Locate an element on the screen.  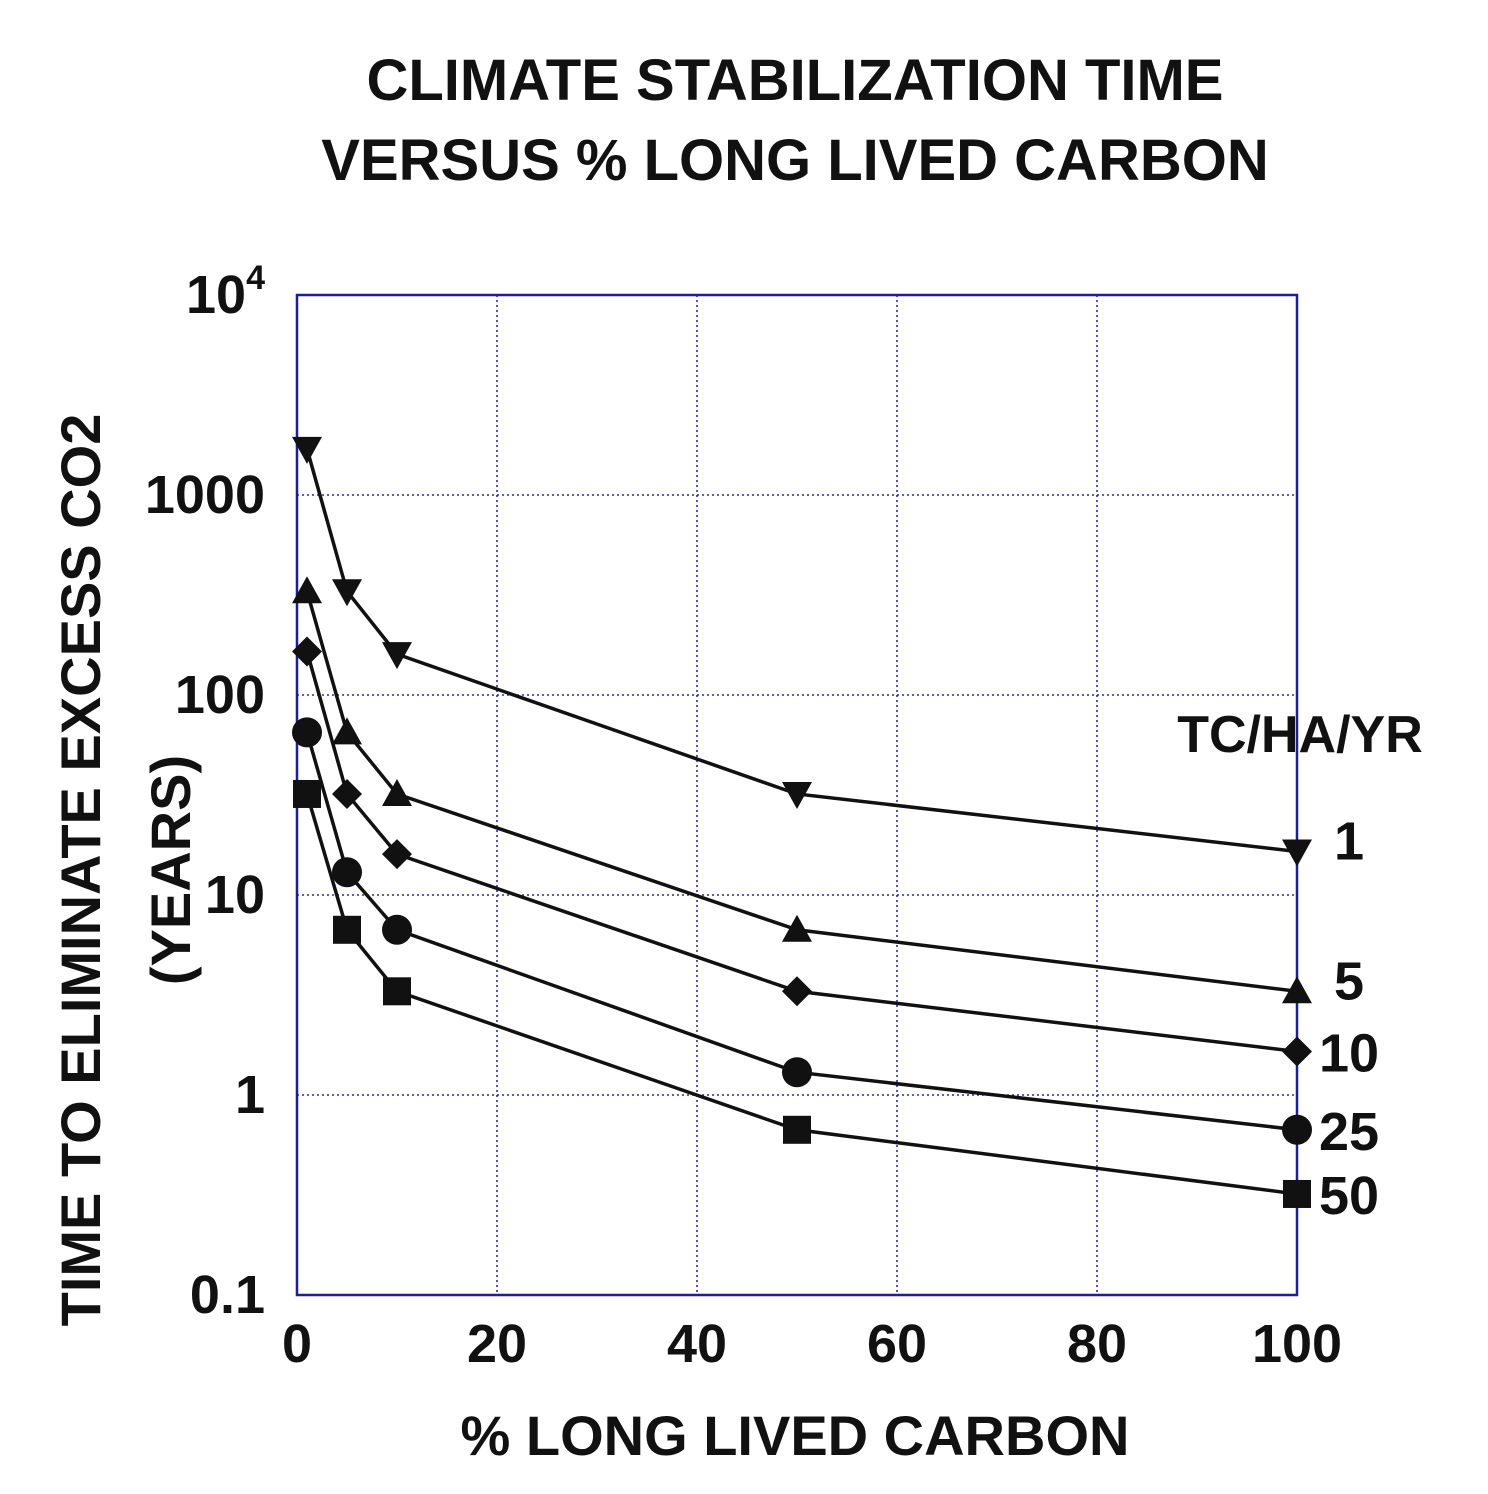
y-tick-label-5: 0.1 is located at coordinates (227, 1295).